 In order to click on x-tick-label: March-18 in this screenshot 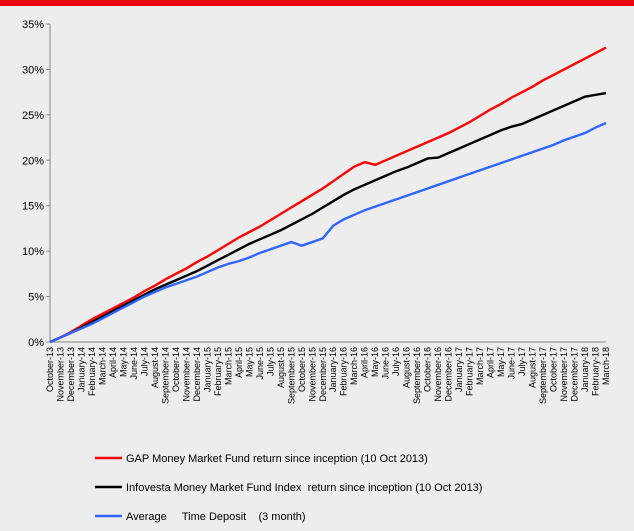, I will do `click(606, 366)`.